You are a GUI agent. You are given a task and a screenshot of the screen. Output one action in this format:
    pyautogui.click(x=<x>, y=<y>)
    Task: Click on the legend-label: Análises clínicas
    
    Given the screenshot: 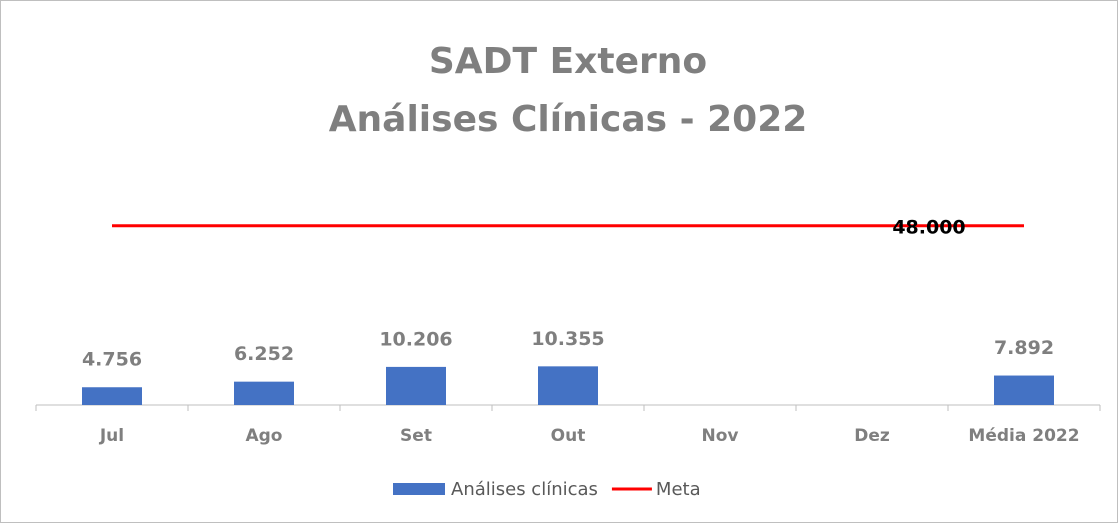 What is the action you would take?
    pyautogui.click(x=524, y=489)
    